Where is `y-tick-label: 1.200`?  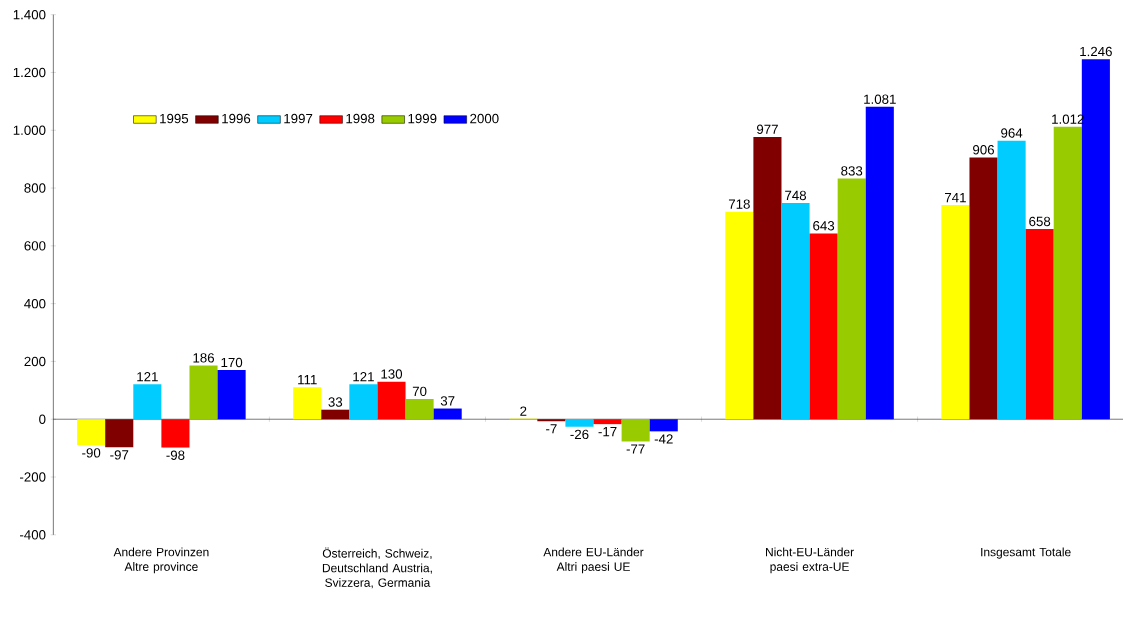
y-tick-label: 1.200 is located at coordinates (29, 72).